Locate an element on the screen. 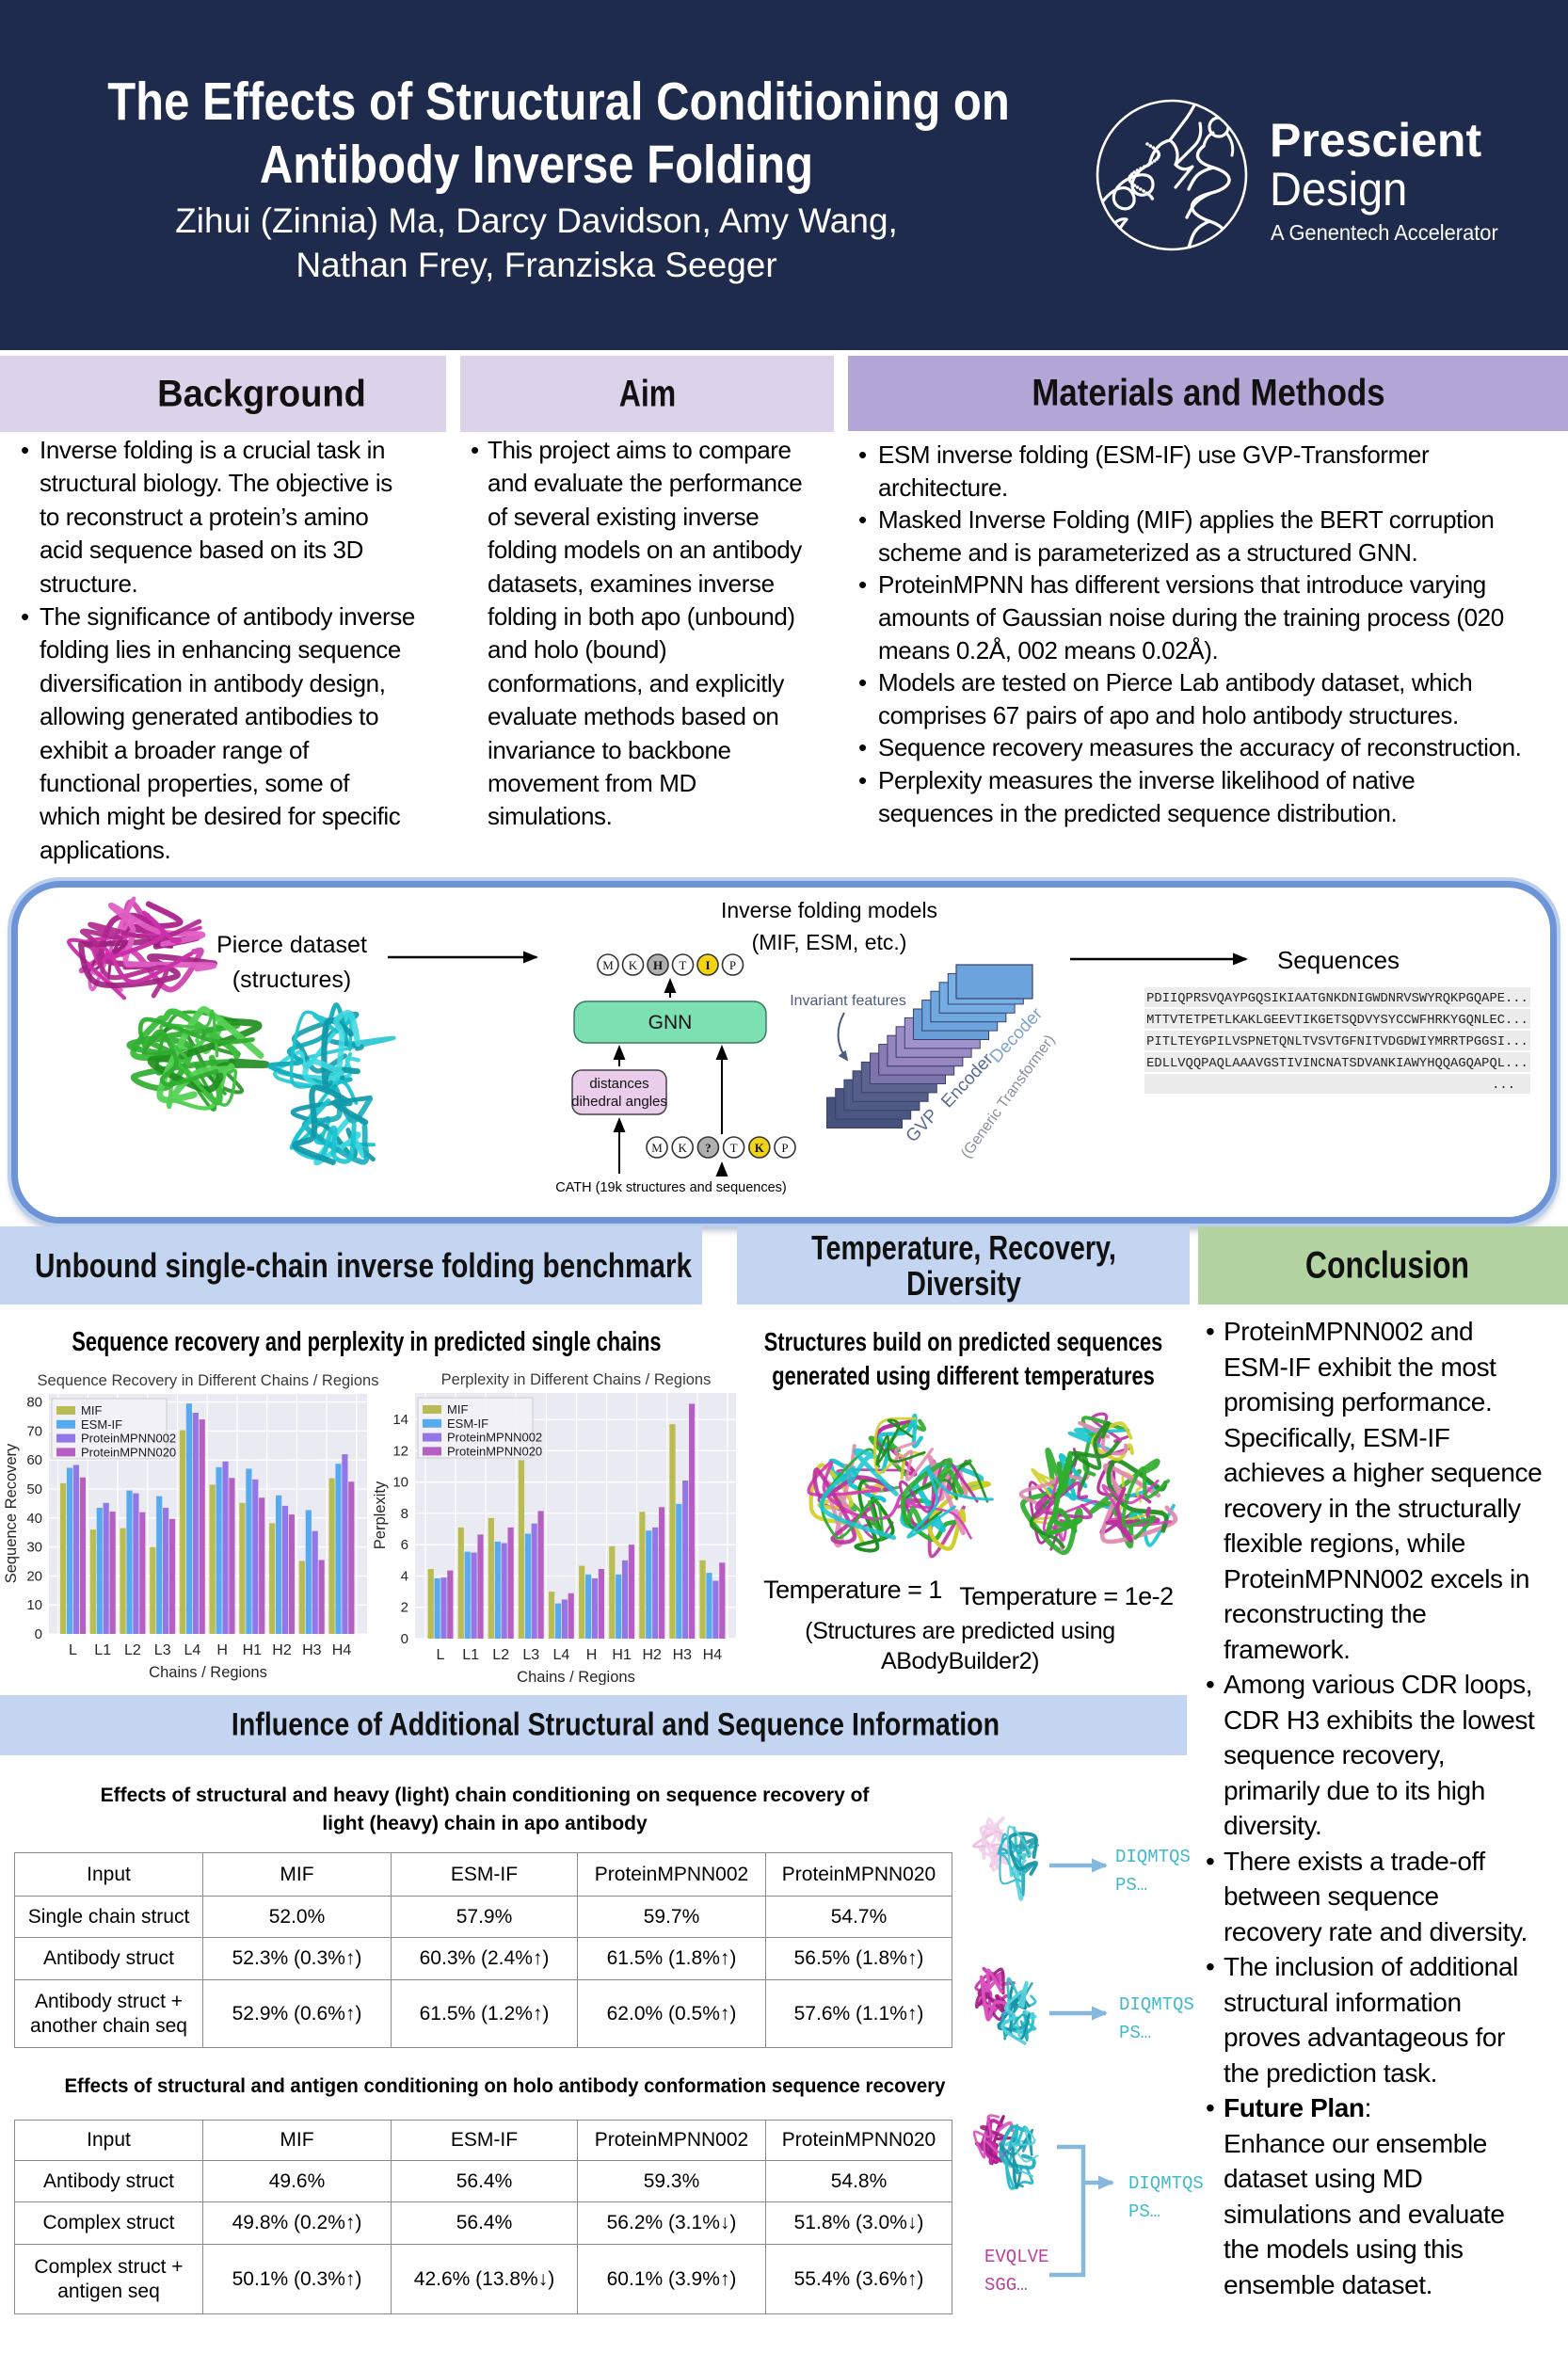 The height and width of the screenshot is (2353, 1568). svg-text: 60 is located at coordinates (34, 1460).